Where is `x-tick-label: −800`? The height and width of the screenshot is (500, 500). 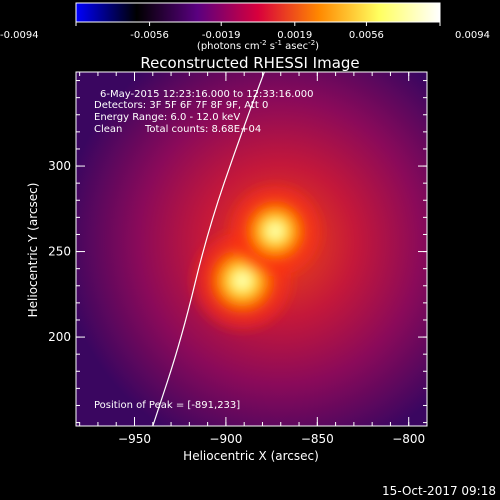
x-tick-label: −800 is located at coordinates (408, 439).